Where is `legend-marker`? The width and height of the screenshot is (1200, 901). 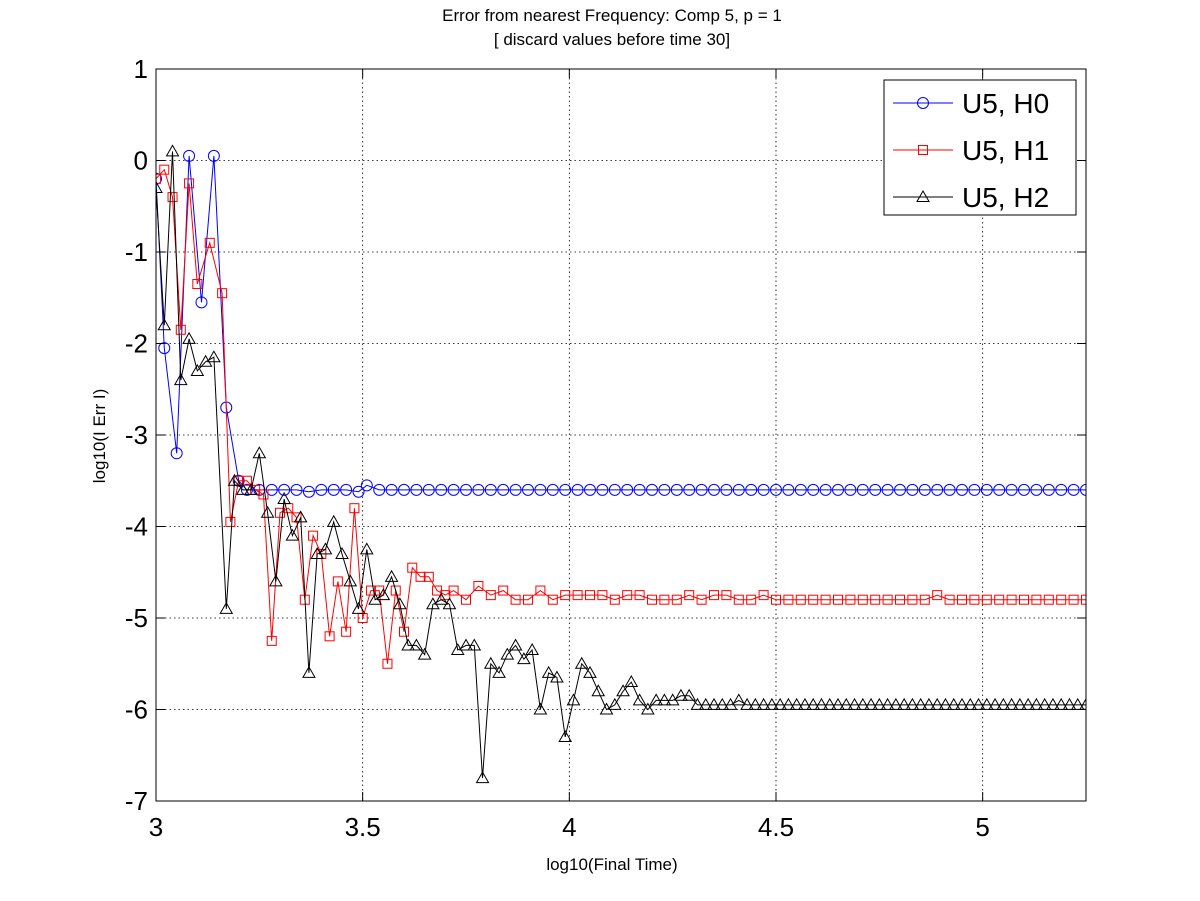
legend-marker is located at coordinates (923, 103).